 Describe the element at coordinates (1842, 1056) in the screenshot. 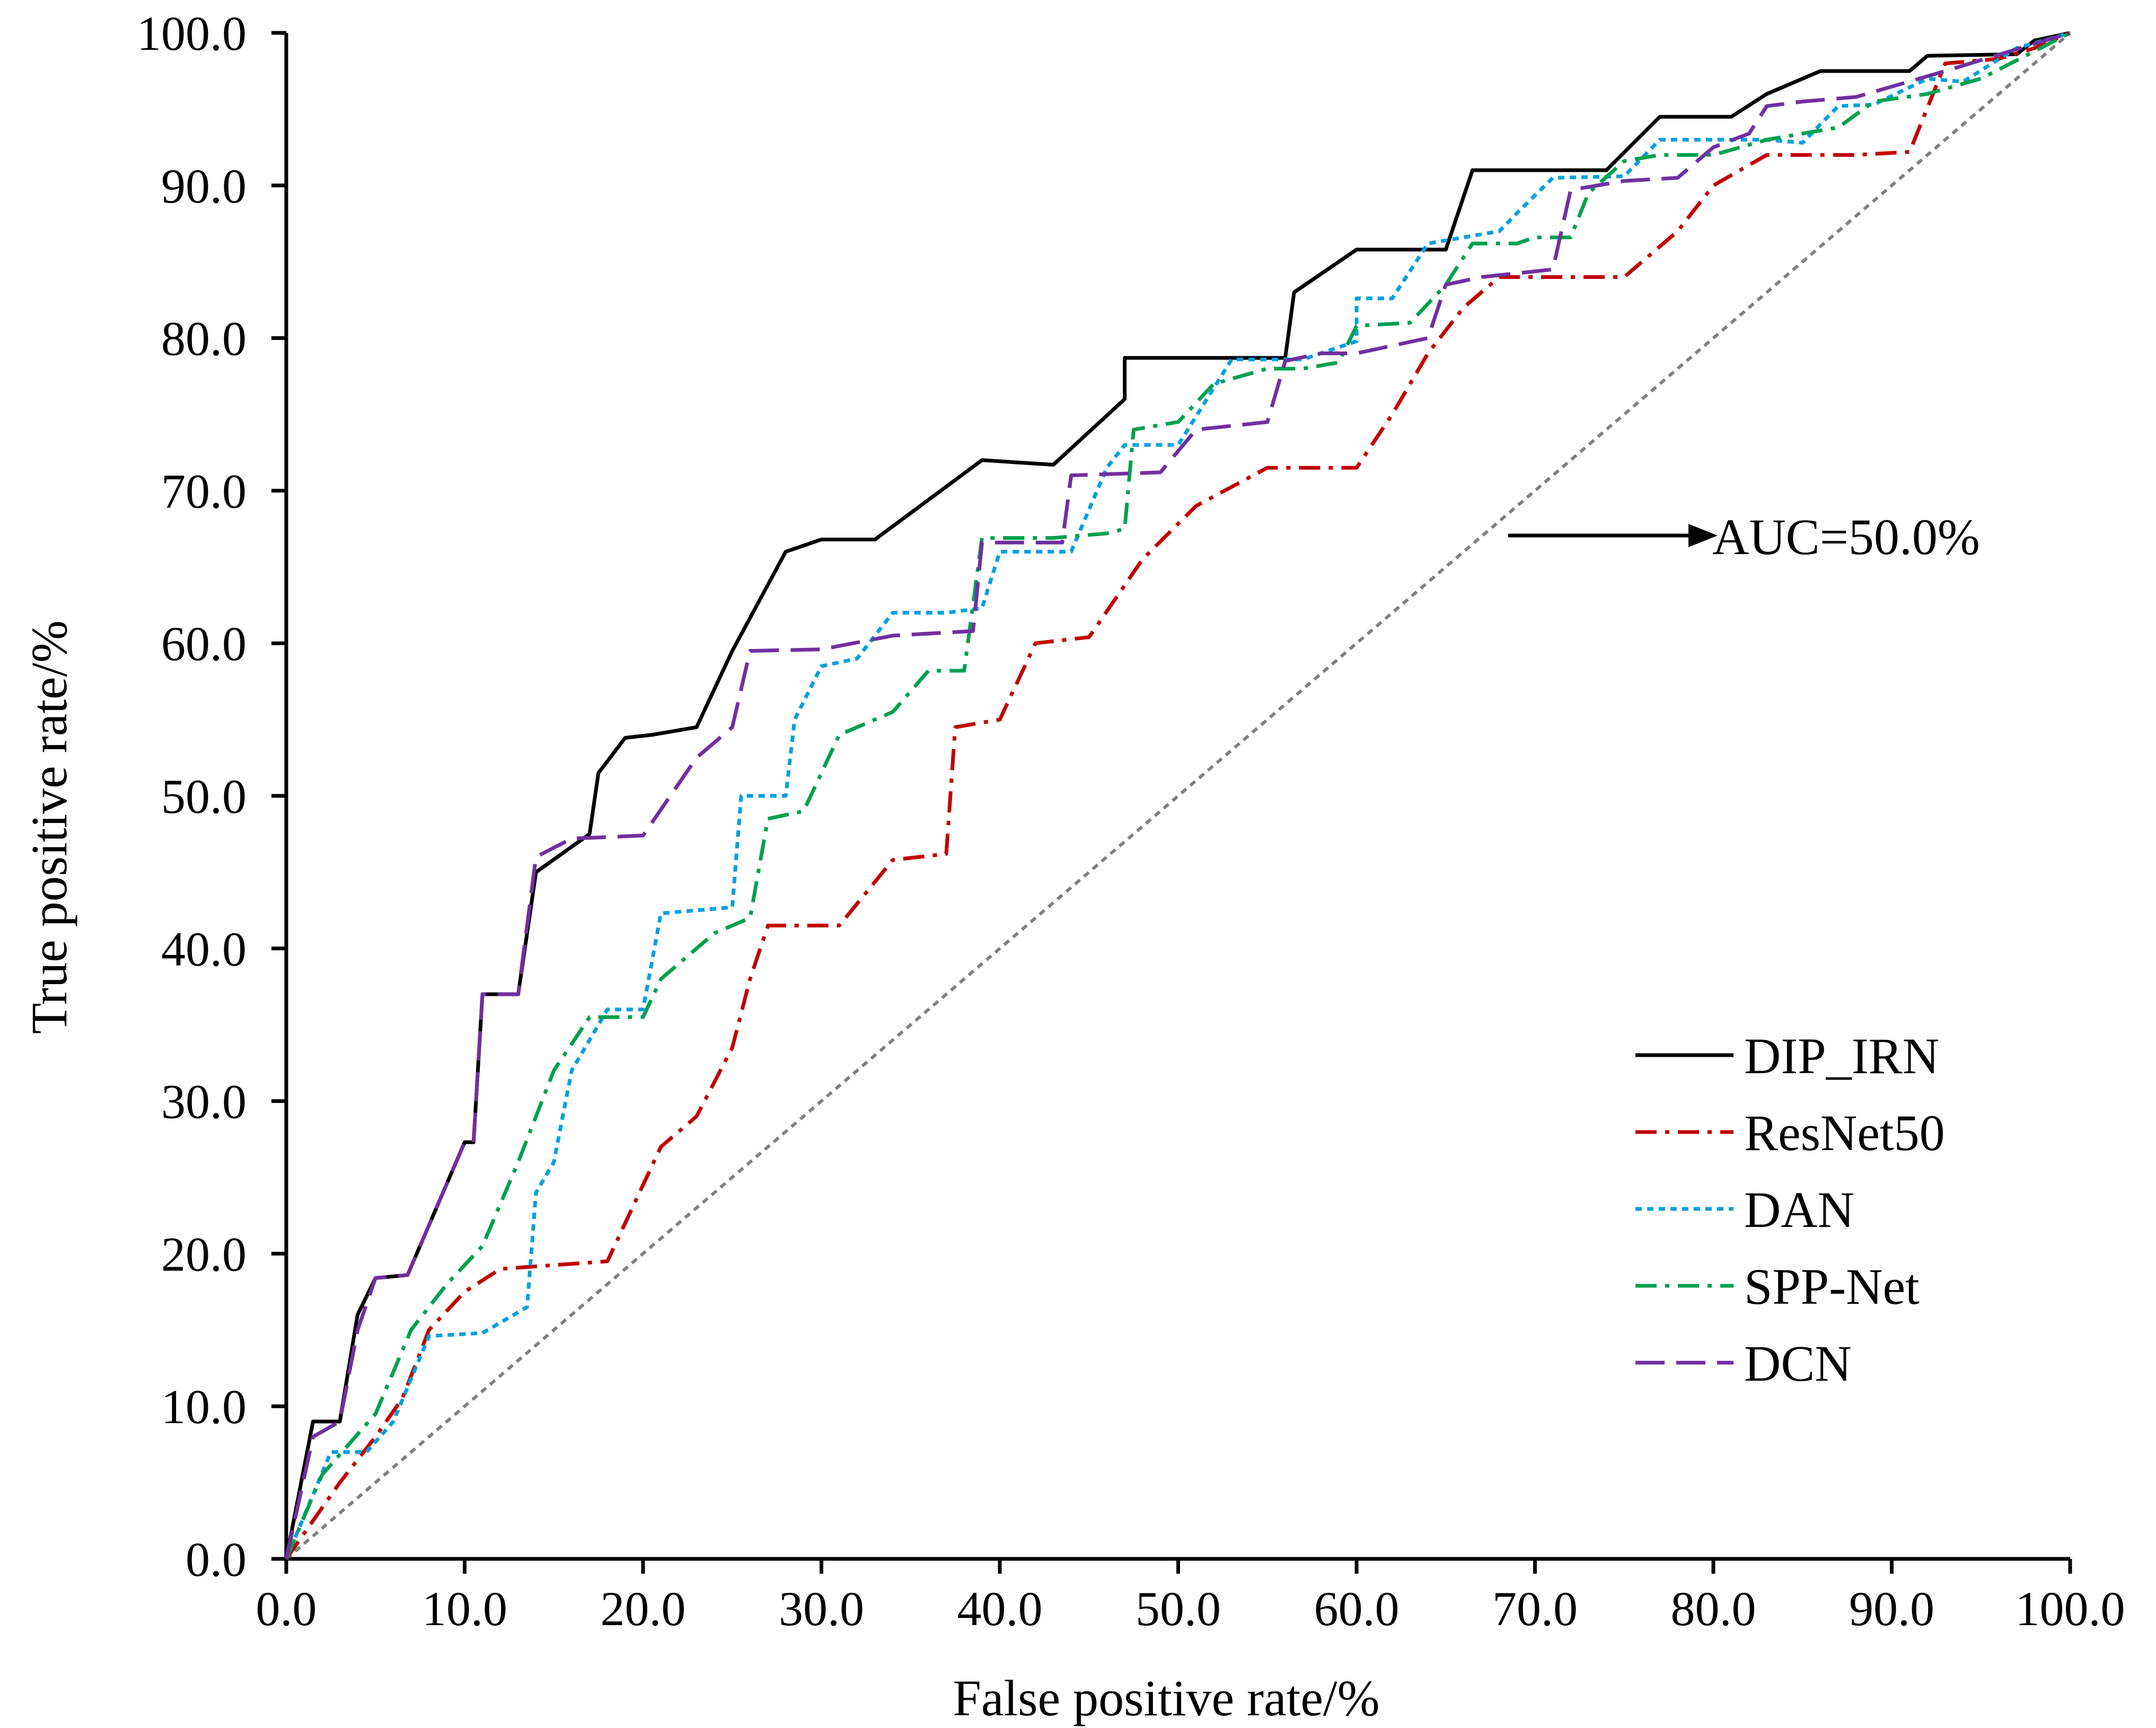

I see `legend-label: DIP_IRN` at that location.